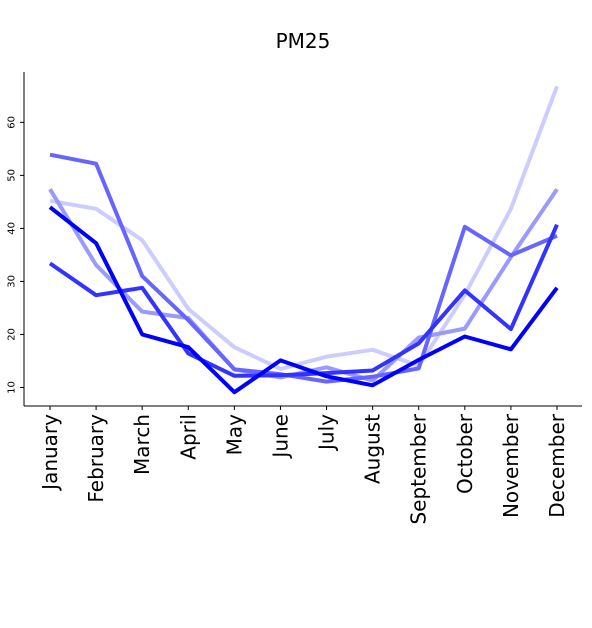 Image resolution: width=592 pixels, height=628 pixels. What do you see at coordinates (280, 437) in the screenshot?
I see `x-tick-label: June` at bounding box center [280, 437].